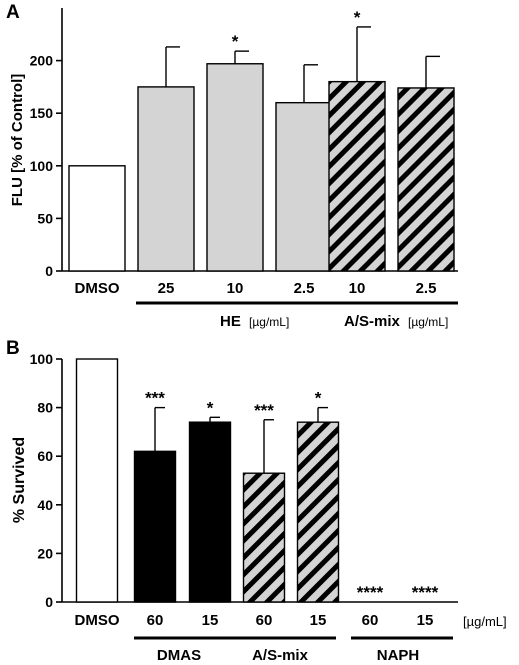 The image size is (519, 665). I want to click on panel-a-x-tick-label: 25, so click(166, 288).